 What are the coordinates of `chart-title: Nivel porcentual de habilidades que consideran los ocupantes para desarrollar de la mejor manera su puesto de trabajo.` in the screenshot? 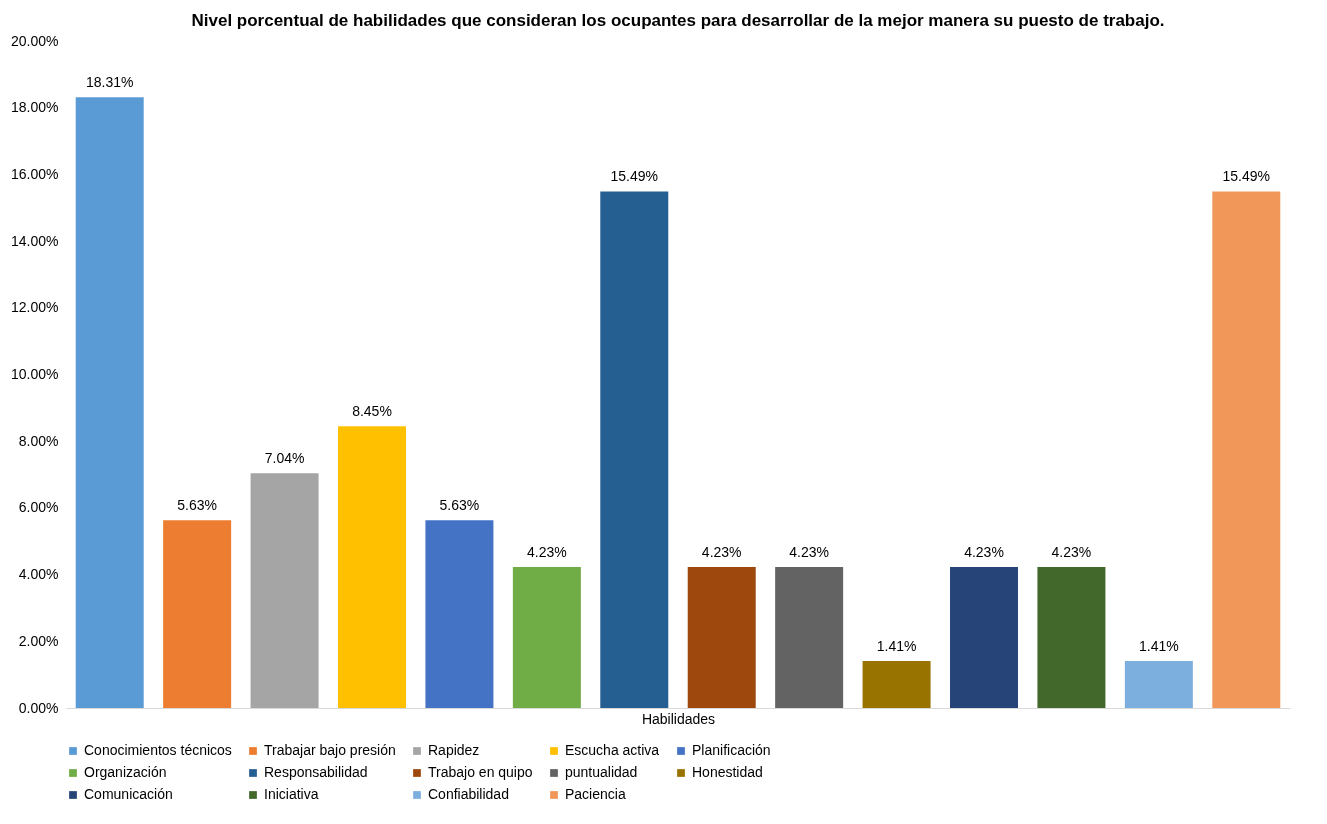 It's located at (678, 20).